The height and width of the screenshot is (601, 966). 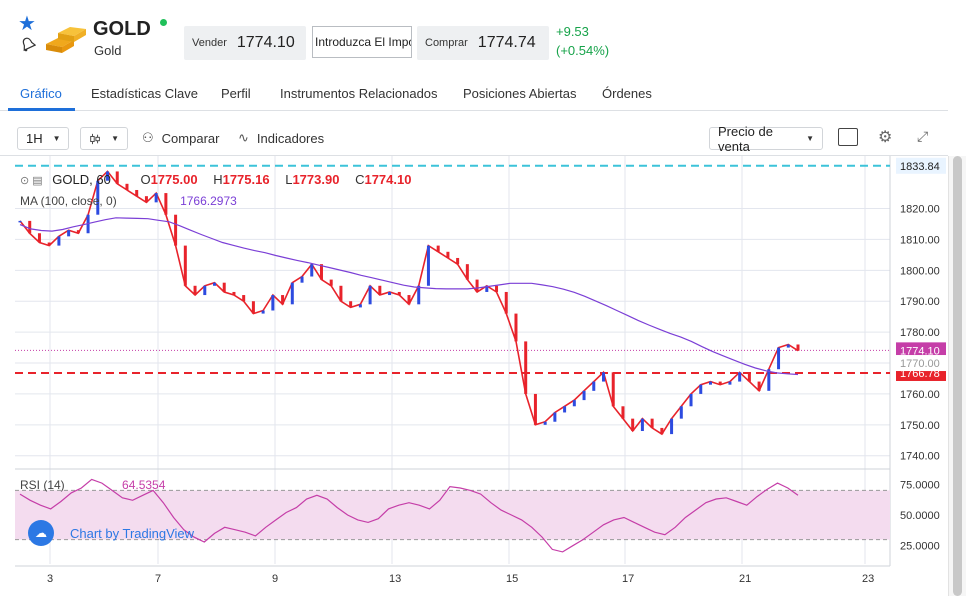 I want to click on scrollbar-thumb, so click(x=957, y=376).